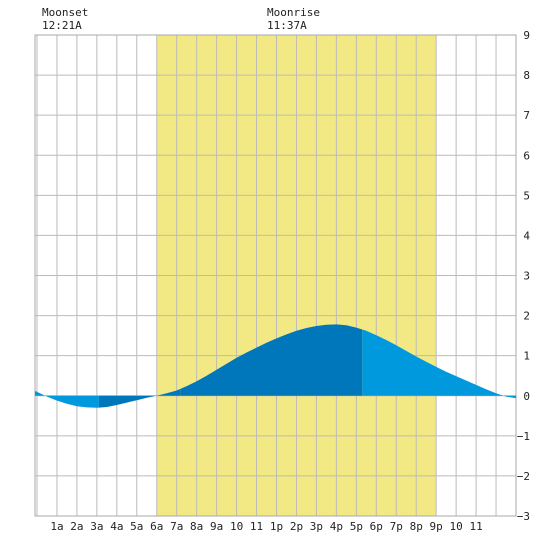  Describe the element at coordinates (96, 526) in the screenshot. I see `x-tick-label: 3a` at that location.